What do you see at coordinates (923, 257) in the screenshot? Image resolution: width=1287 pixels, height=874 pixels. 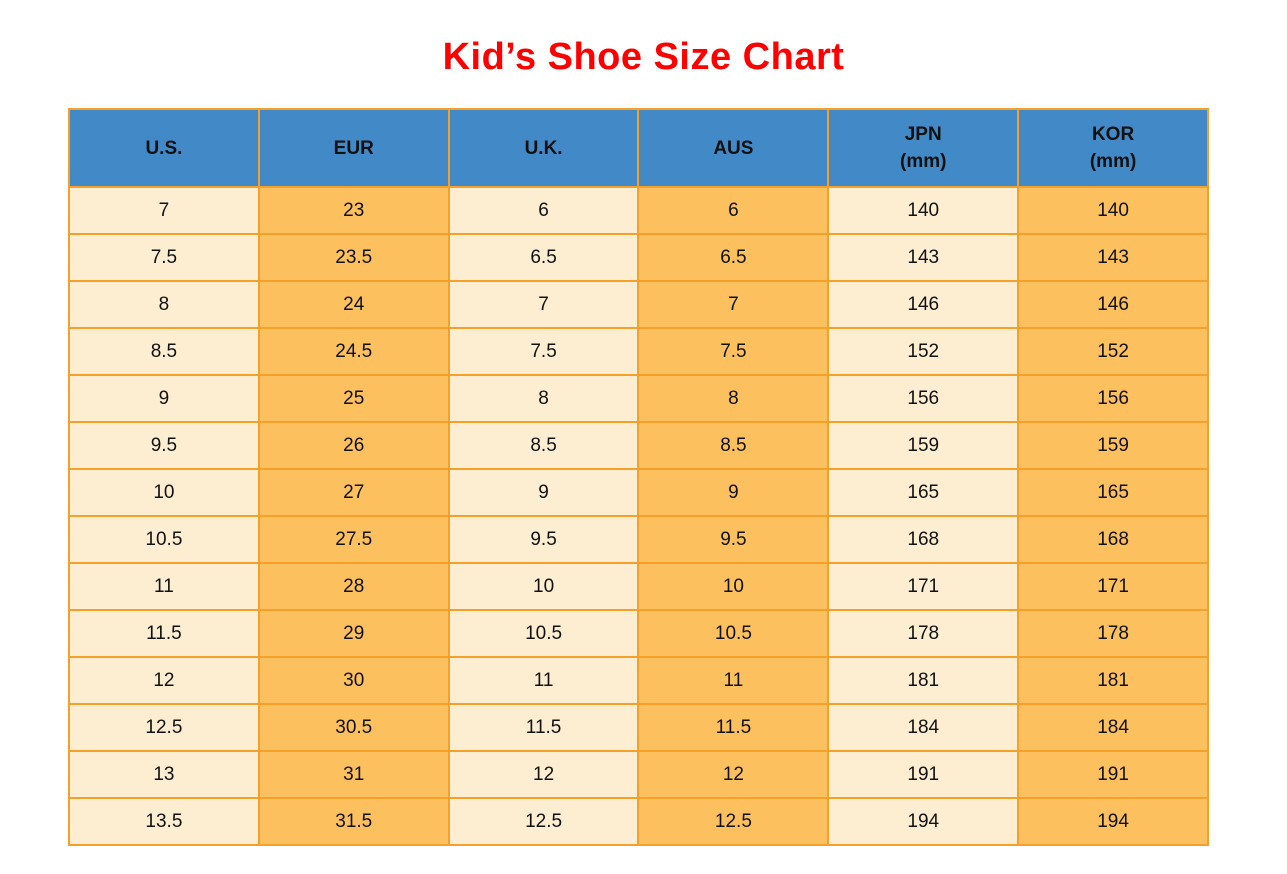 I see `table-cell-jpn: 143` at bounding box center [923, 257].